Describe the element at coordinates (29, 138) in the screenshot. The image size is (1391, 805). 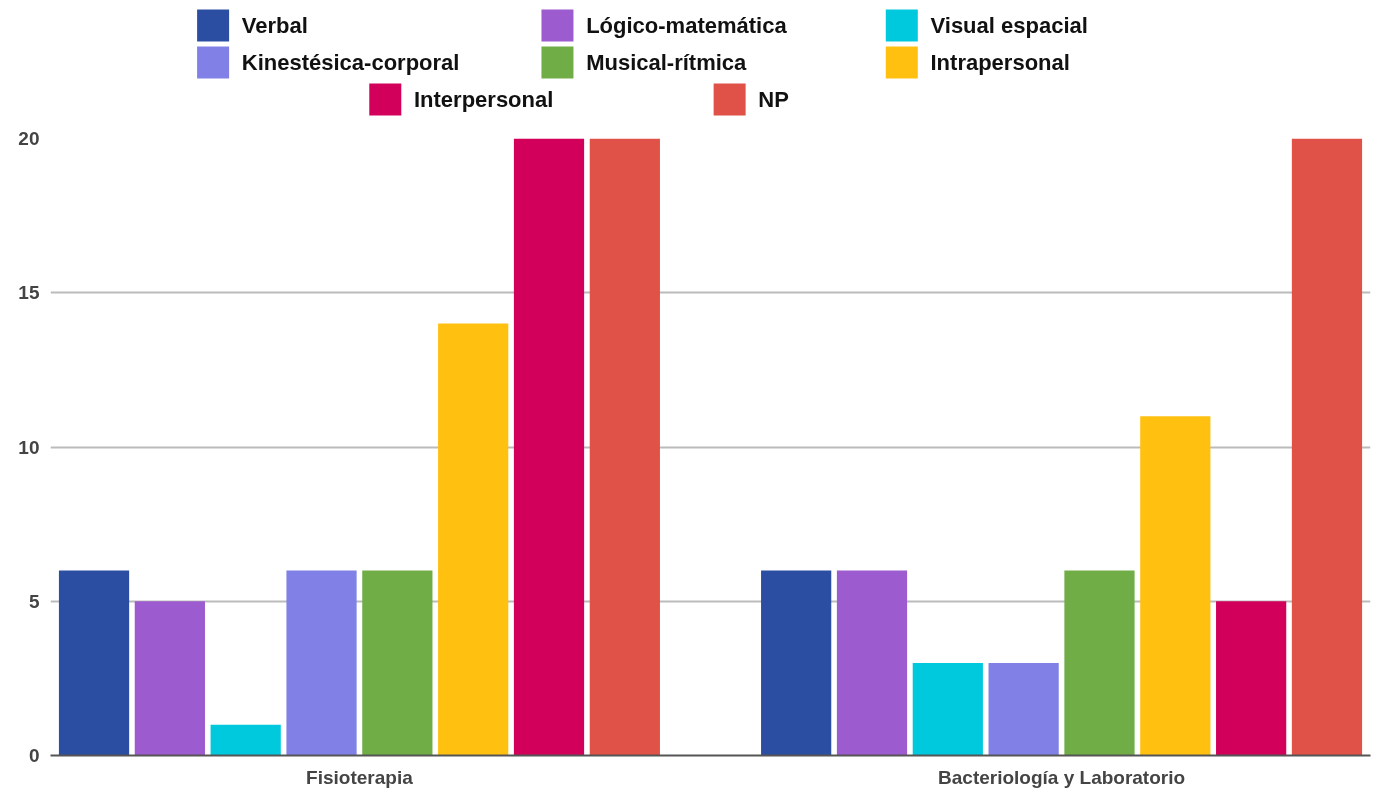
I see `y-tick-label: 20` at that location.